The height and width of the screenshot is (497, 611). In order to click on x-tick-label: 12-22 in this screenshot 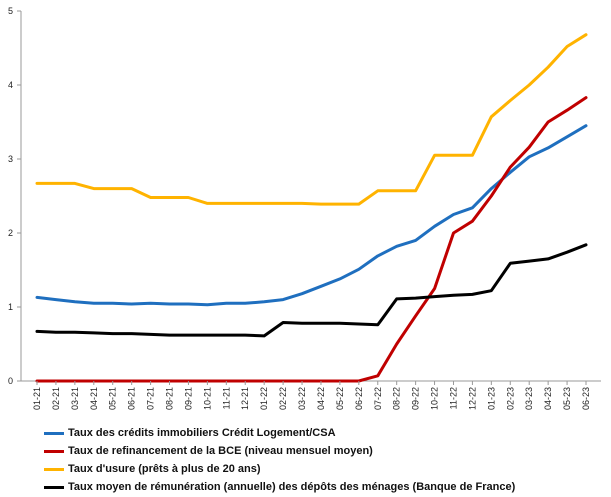, I will do `click(472, 398)`.